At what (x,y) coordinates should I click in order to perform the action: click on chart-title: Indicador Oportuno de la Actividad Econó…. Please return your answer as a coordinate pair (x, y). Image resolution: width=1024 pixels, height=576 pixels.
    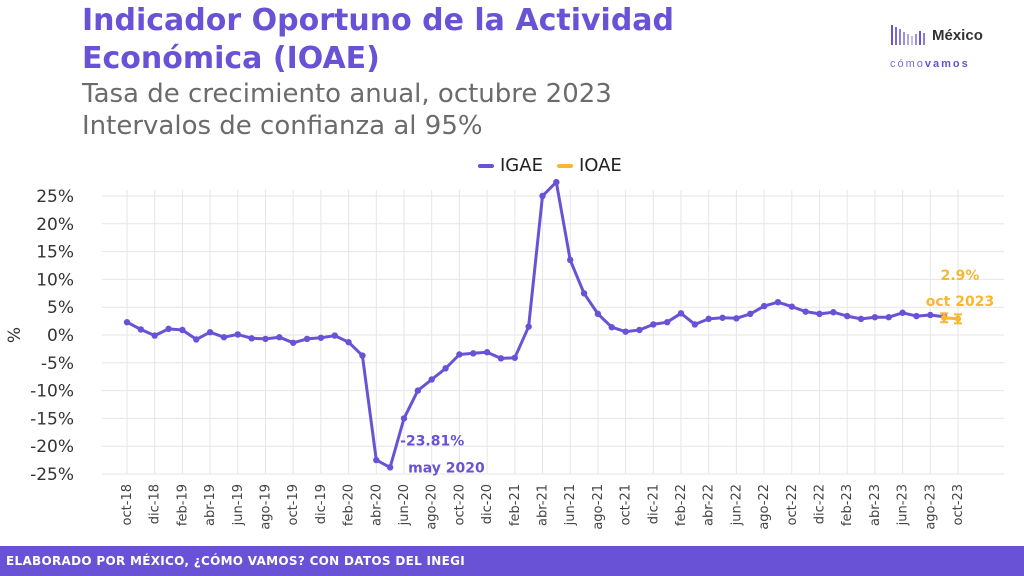
    Looking at the image, I should click on (378, 39).